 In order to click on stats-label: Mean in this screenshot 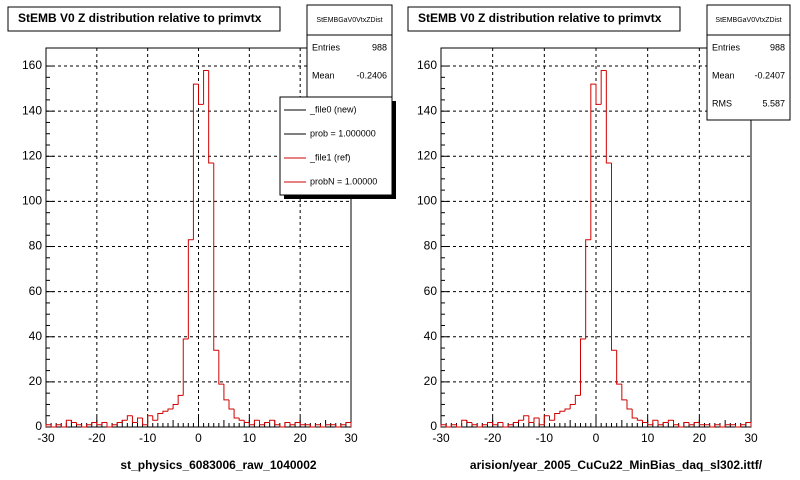, I will do `click(723, 75)`.